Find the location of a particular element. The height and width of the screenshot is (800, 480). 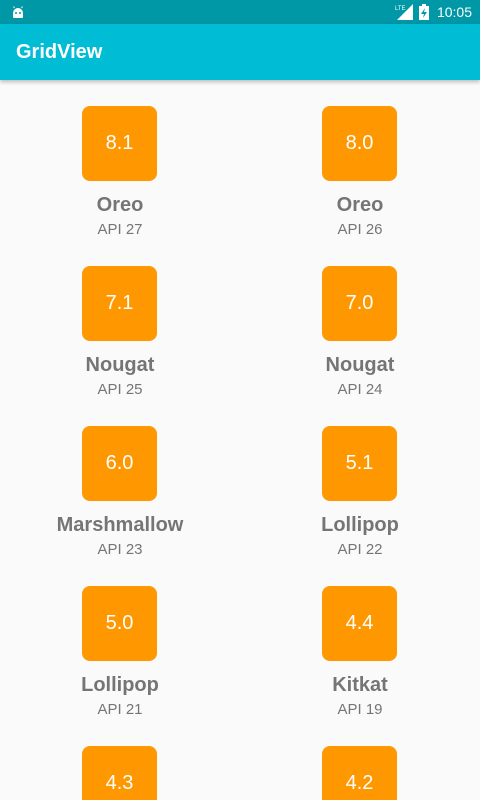

grid-item: 8.0 Oreo API 26 is located at coordinates (360, 160).